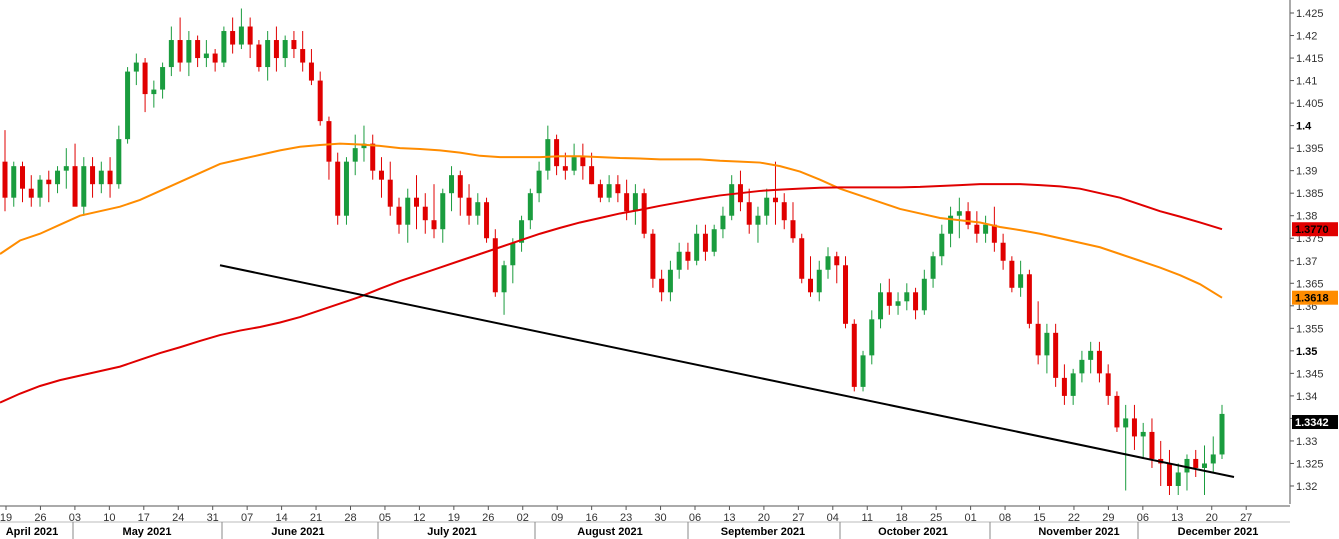 Image resolution: width=1339 pixels, height=539 pixels. What do you see at coordinates (385, 518) in the screenshot?
I see `date-tick-label: 05` at bounding box center [385, 518].